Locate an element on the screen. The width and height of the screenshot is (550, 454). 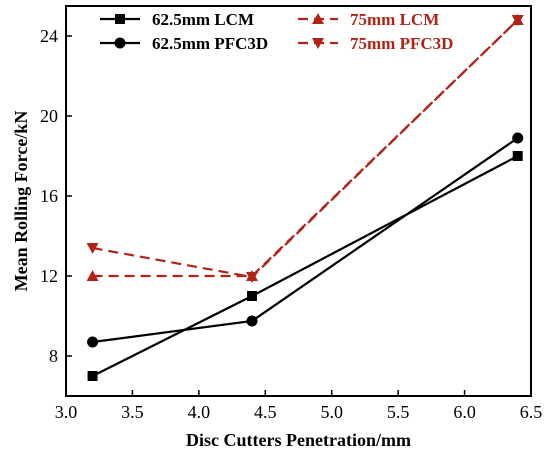
x-tick-label: 3.0 is located at coordinates (66, 412).